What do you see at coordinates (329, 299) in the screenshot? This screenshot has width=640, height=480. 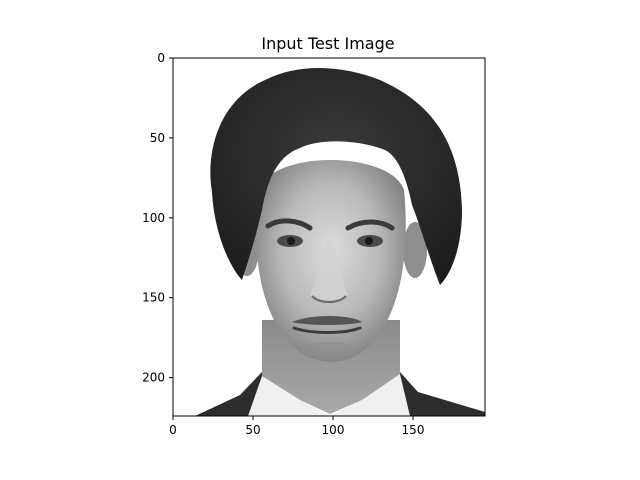 I see `nostrils` at bounding box center [329, 299].